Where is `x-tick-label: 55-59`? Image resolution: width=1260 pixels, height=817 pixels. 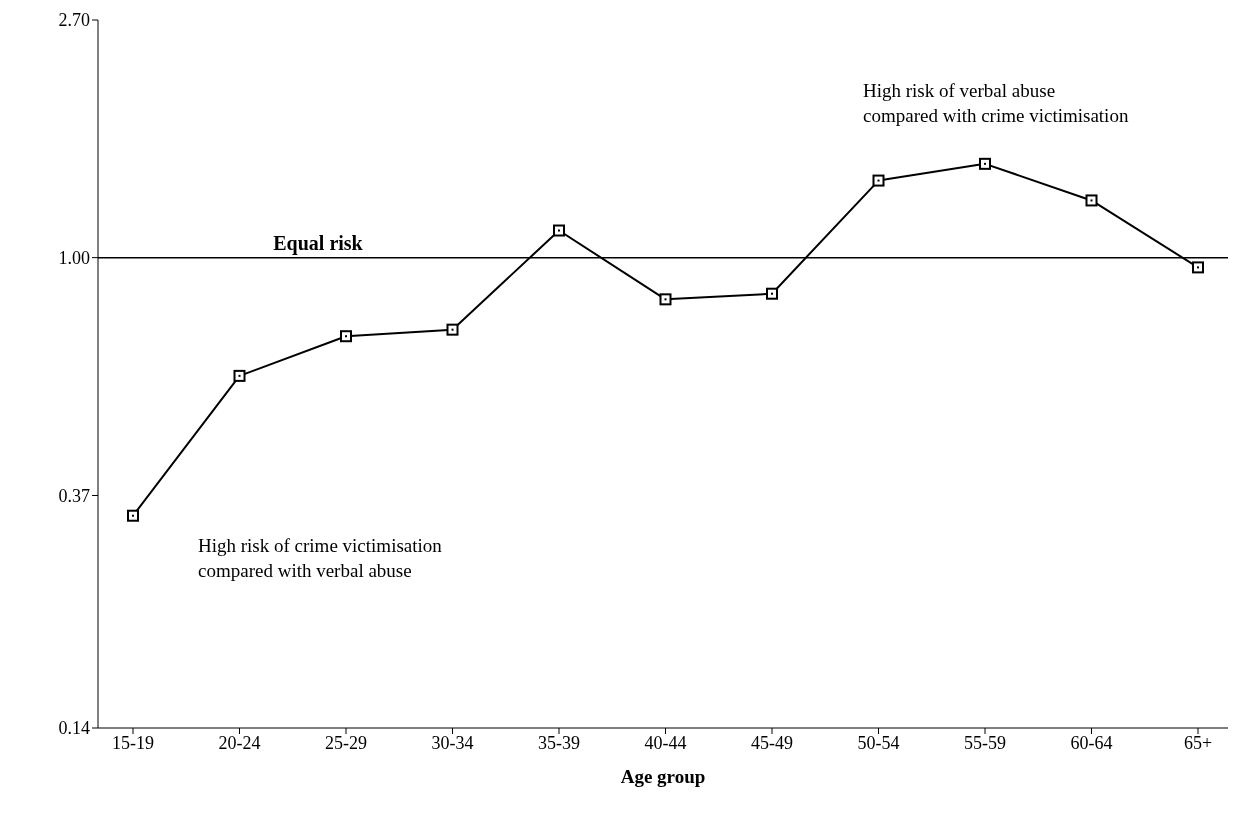 x-tick-label: 55-59 is located at coordinates (985, 742).